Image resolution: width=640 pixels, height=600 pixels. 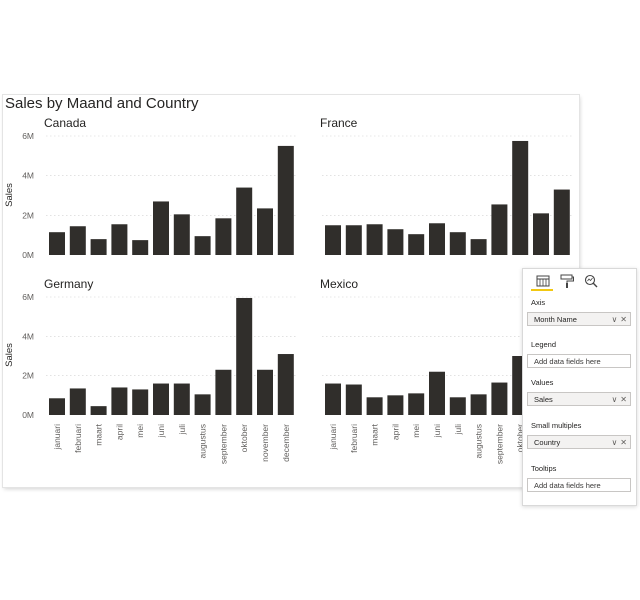 What do you see at coordinates (416, 244) in the screenshot?
I see `bar-france-mei` at bounding box center [416, 244].